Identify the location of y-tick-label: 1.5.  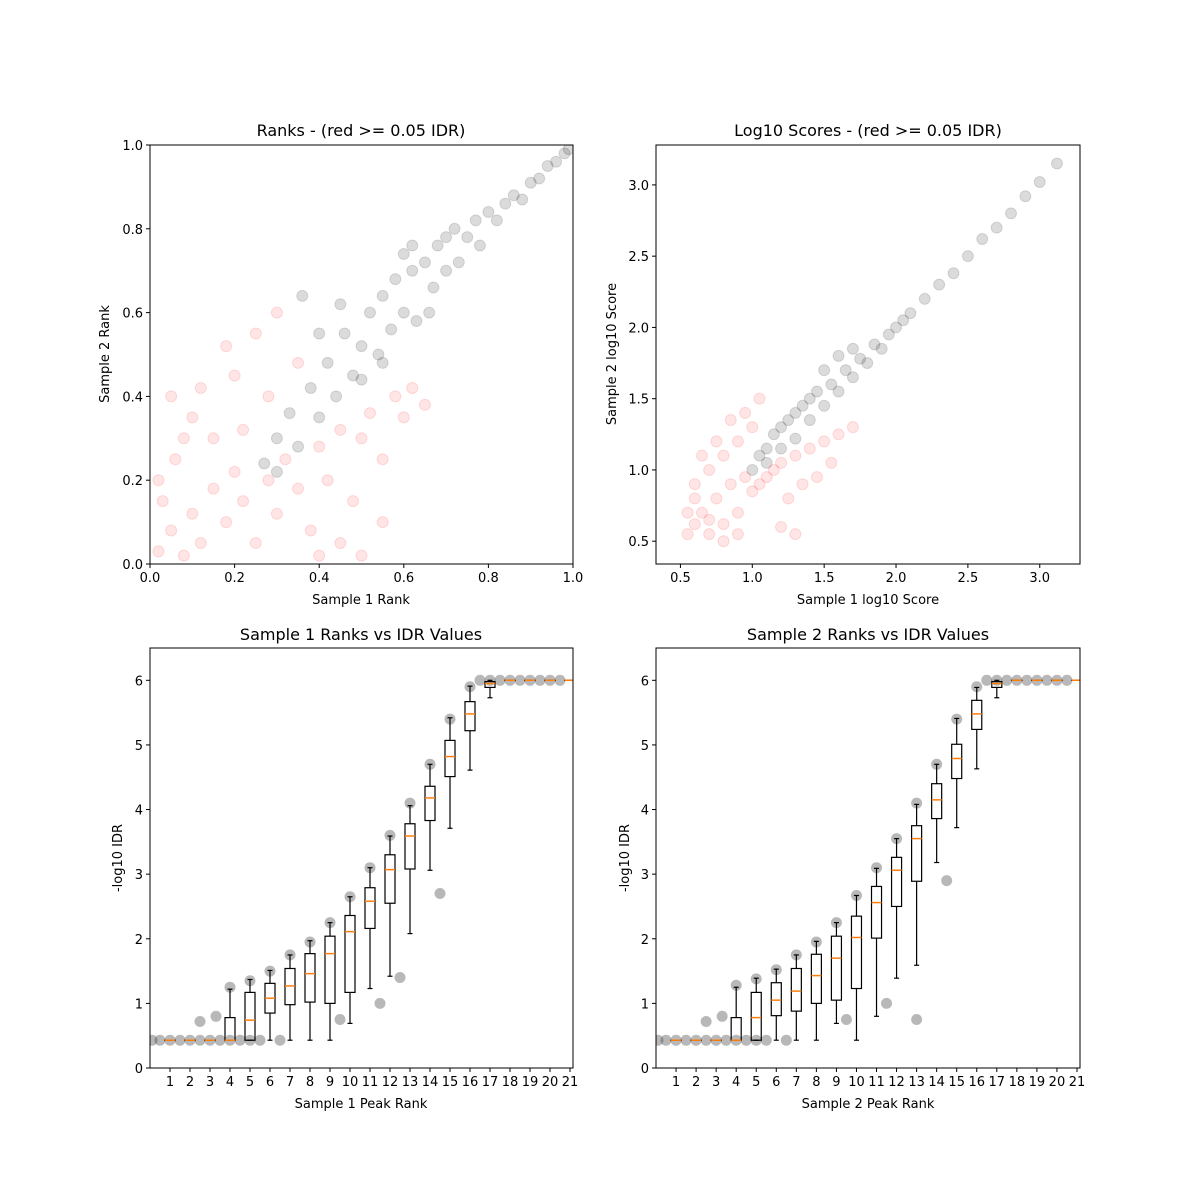
(638, 400).